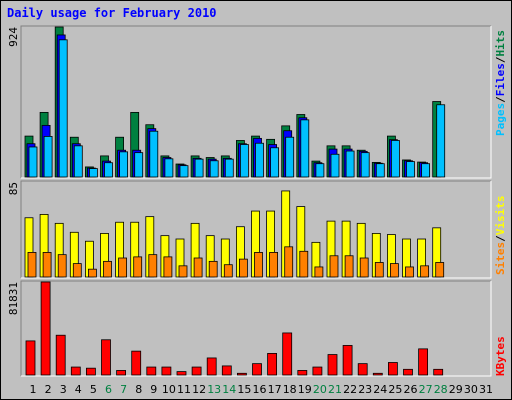  What do you see at coordinates (108, 389) in the screenshot?
I see `day-label-6: 6` at bounding box center [108, 389].